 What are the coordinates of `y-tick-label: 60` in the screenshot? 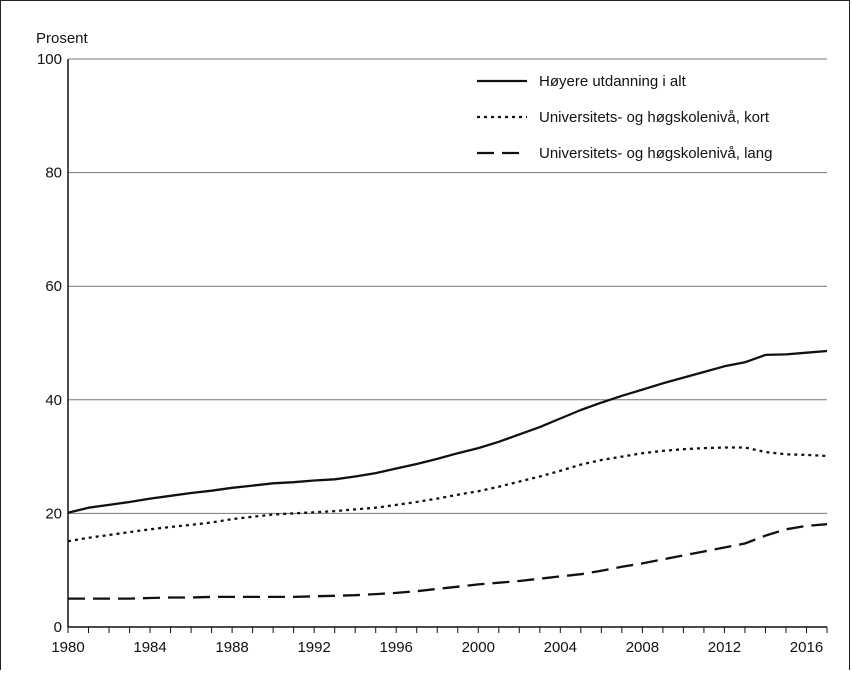 It's located at (53, 286).